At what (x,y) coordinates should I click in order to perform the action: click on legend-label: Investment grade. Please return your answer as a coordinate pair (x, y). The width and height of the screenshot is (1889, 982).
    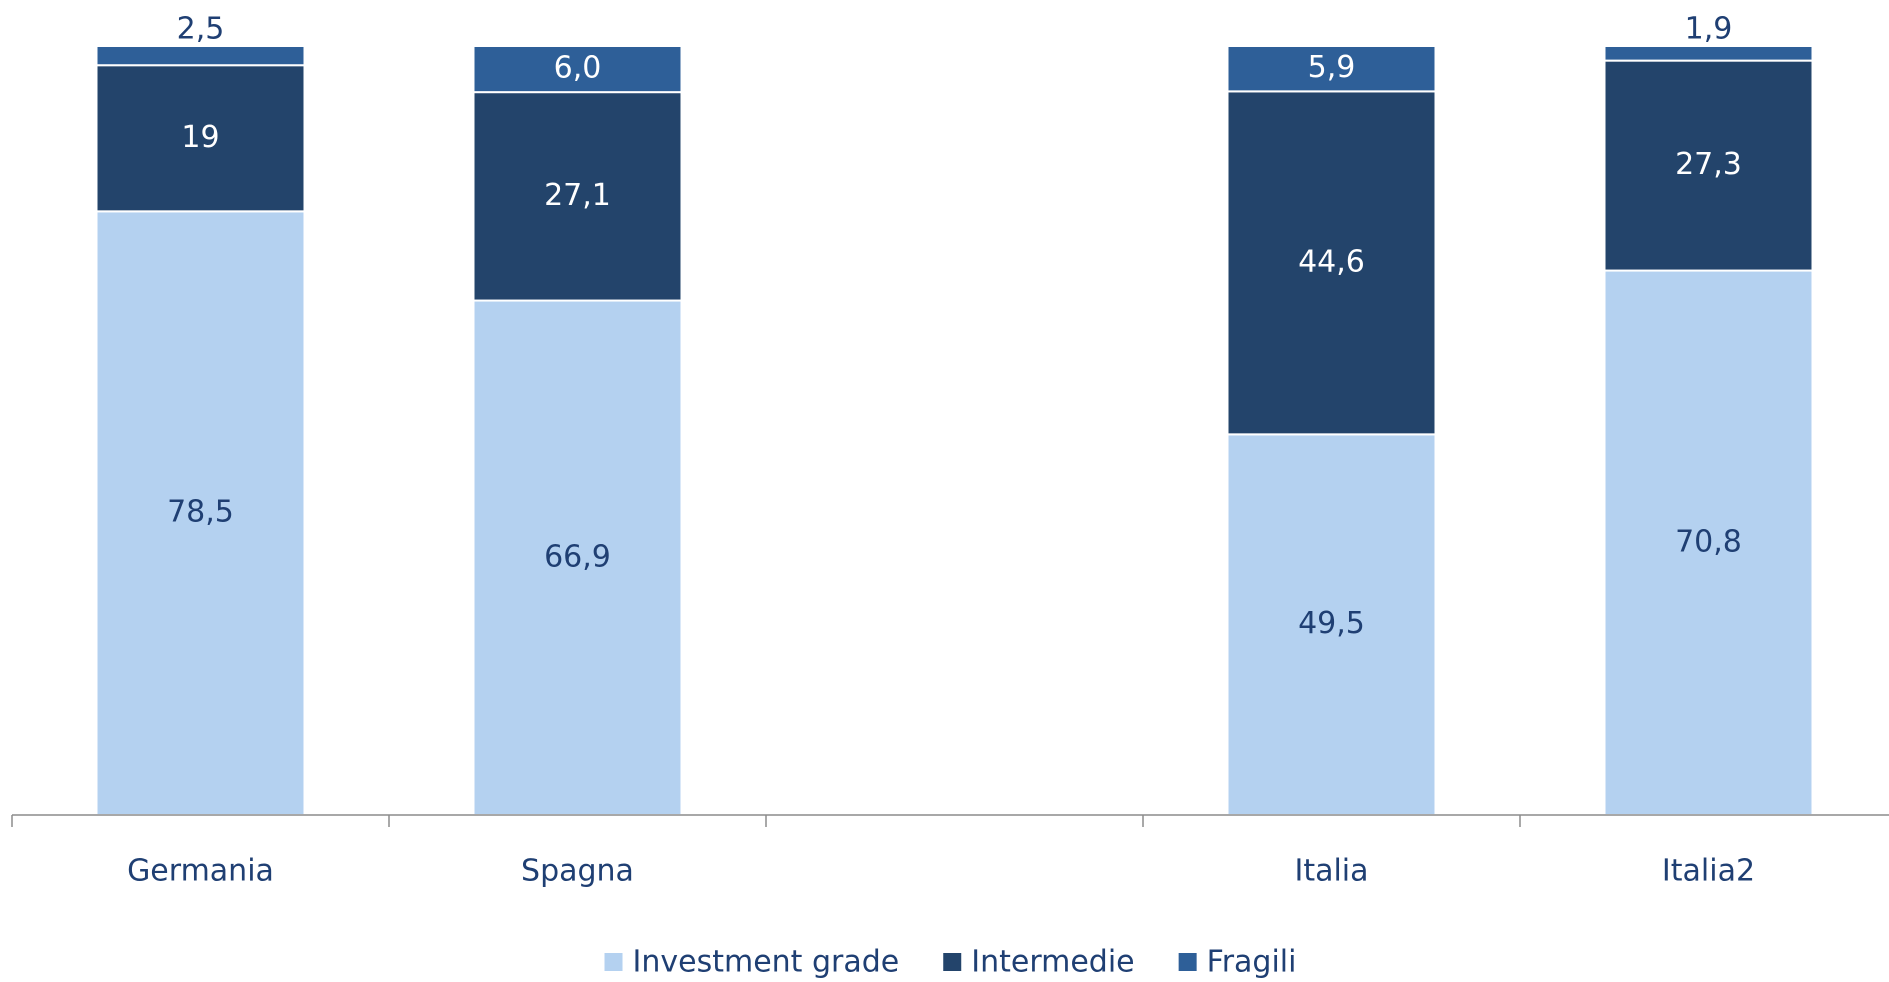
    Looking at the image, I should click on (766, 962).